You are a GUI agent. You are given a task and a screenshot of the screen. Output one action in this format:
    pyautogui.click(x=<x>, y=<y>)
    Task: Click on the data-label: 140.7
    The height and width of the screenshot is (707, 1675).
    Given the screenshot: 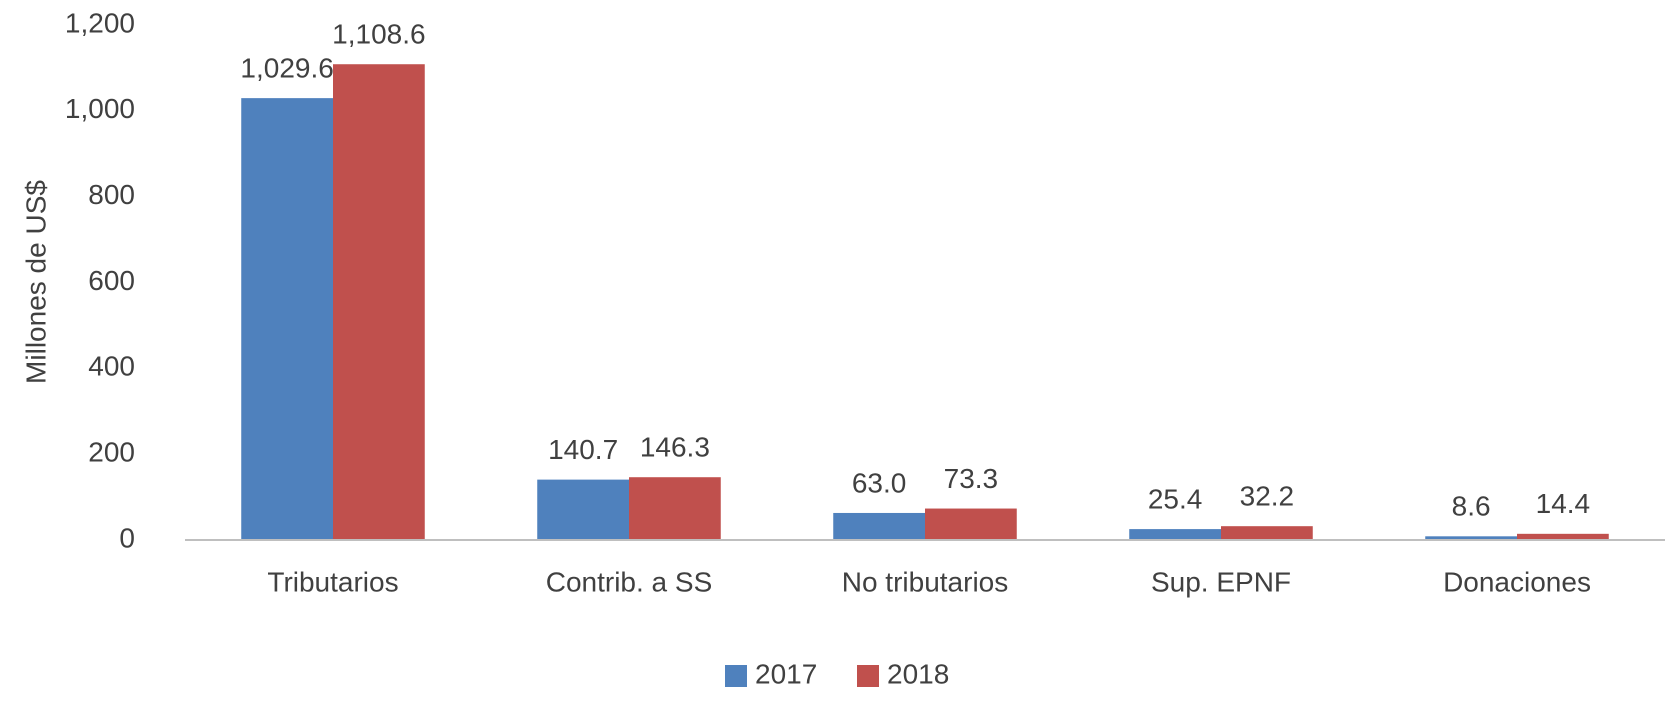 What is the action you would take?
    pyautogui.click(x=583, y=449)
    